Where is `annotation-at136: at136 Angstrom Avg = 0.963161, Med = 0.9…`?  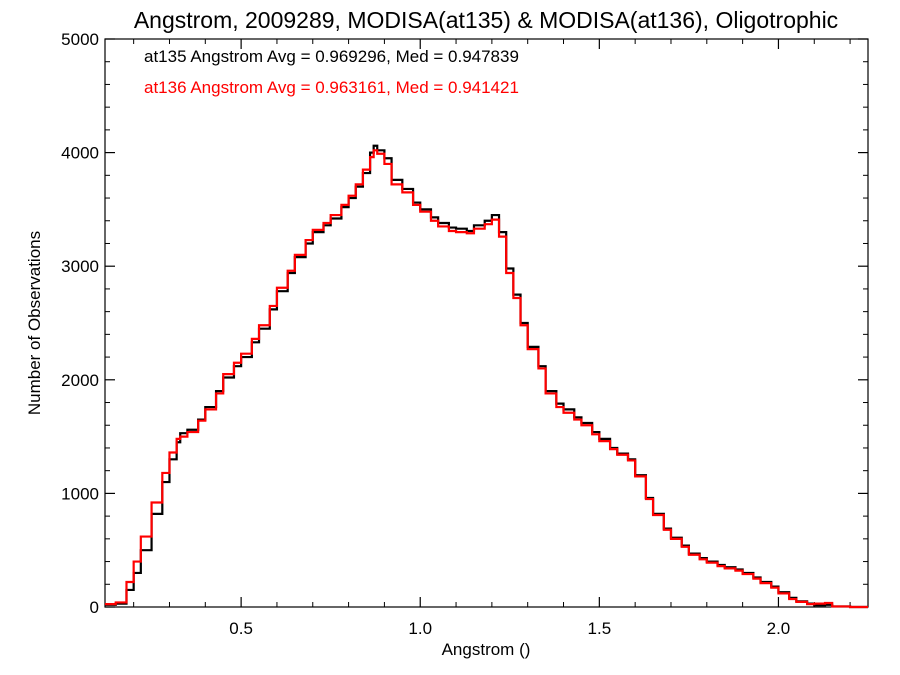
annotation-at136: at136 Angstrom Avg = 0.963161, Med = 0.9… is located at coordinates (331, 87).